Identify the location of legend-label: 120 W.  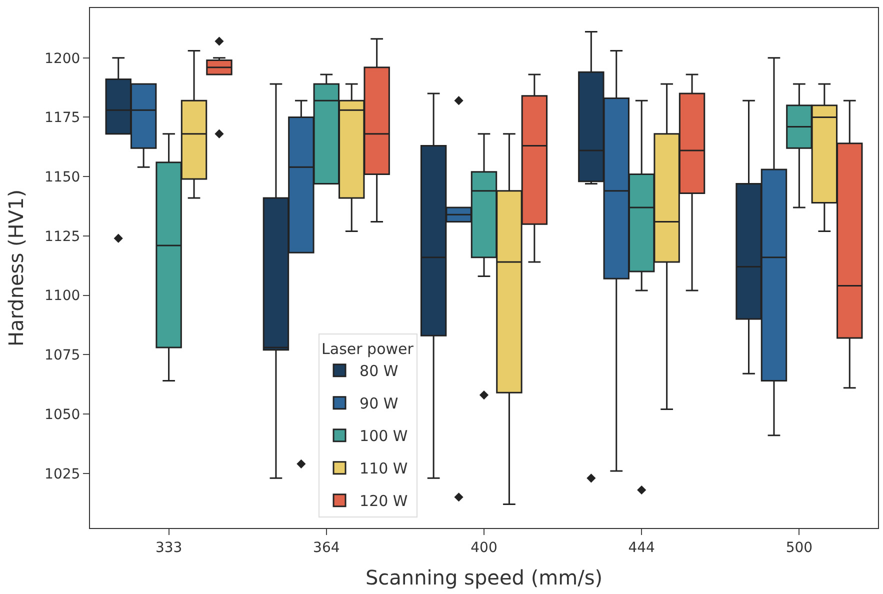
(384, 501).